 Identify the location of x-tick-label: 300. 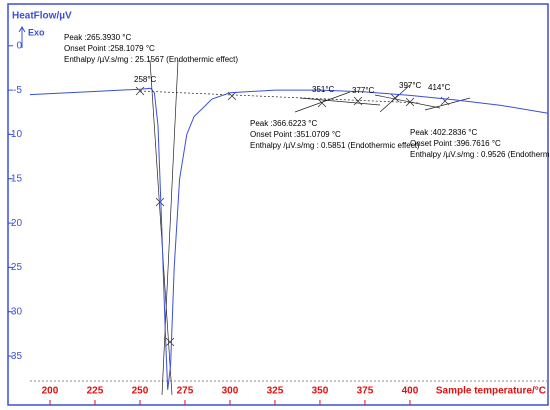
(230, 391).